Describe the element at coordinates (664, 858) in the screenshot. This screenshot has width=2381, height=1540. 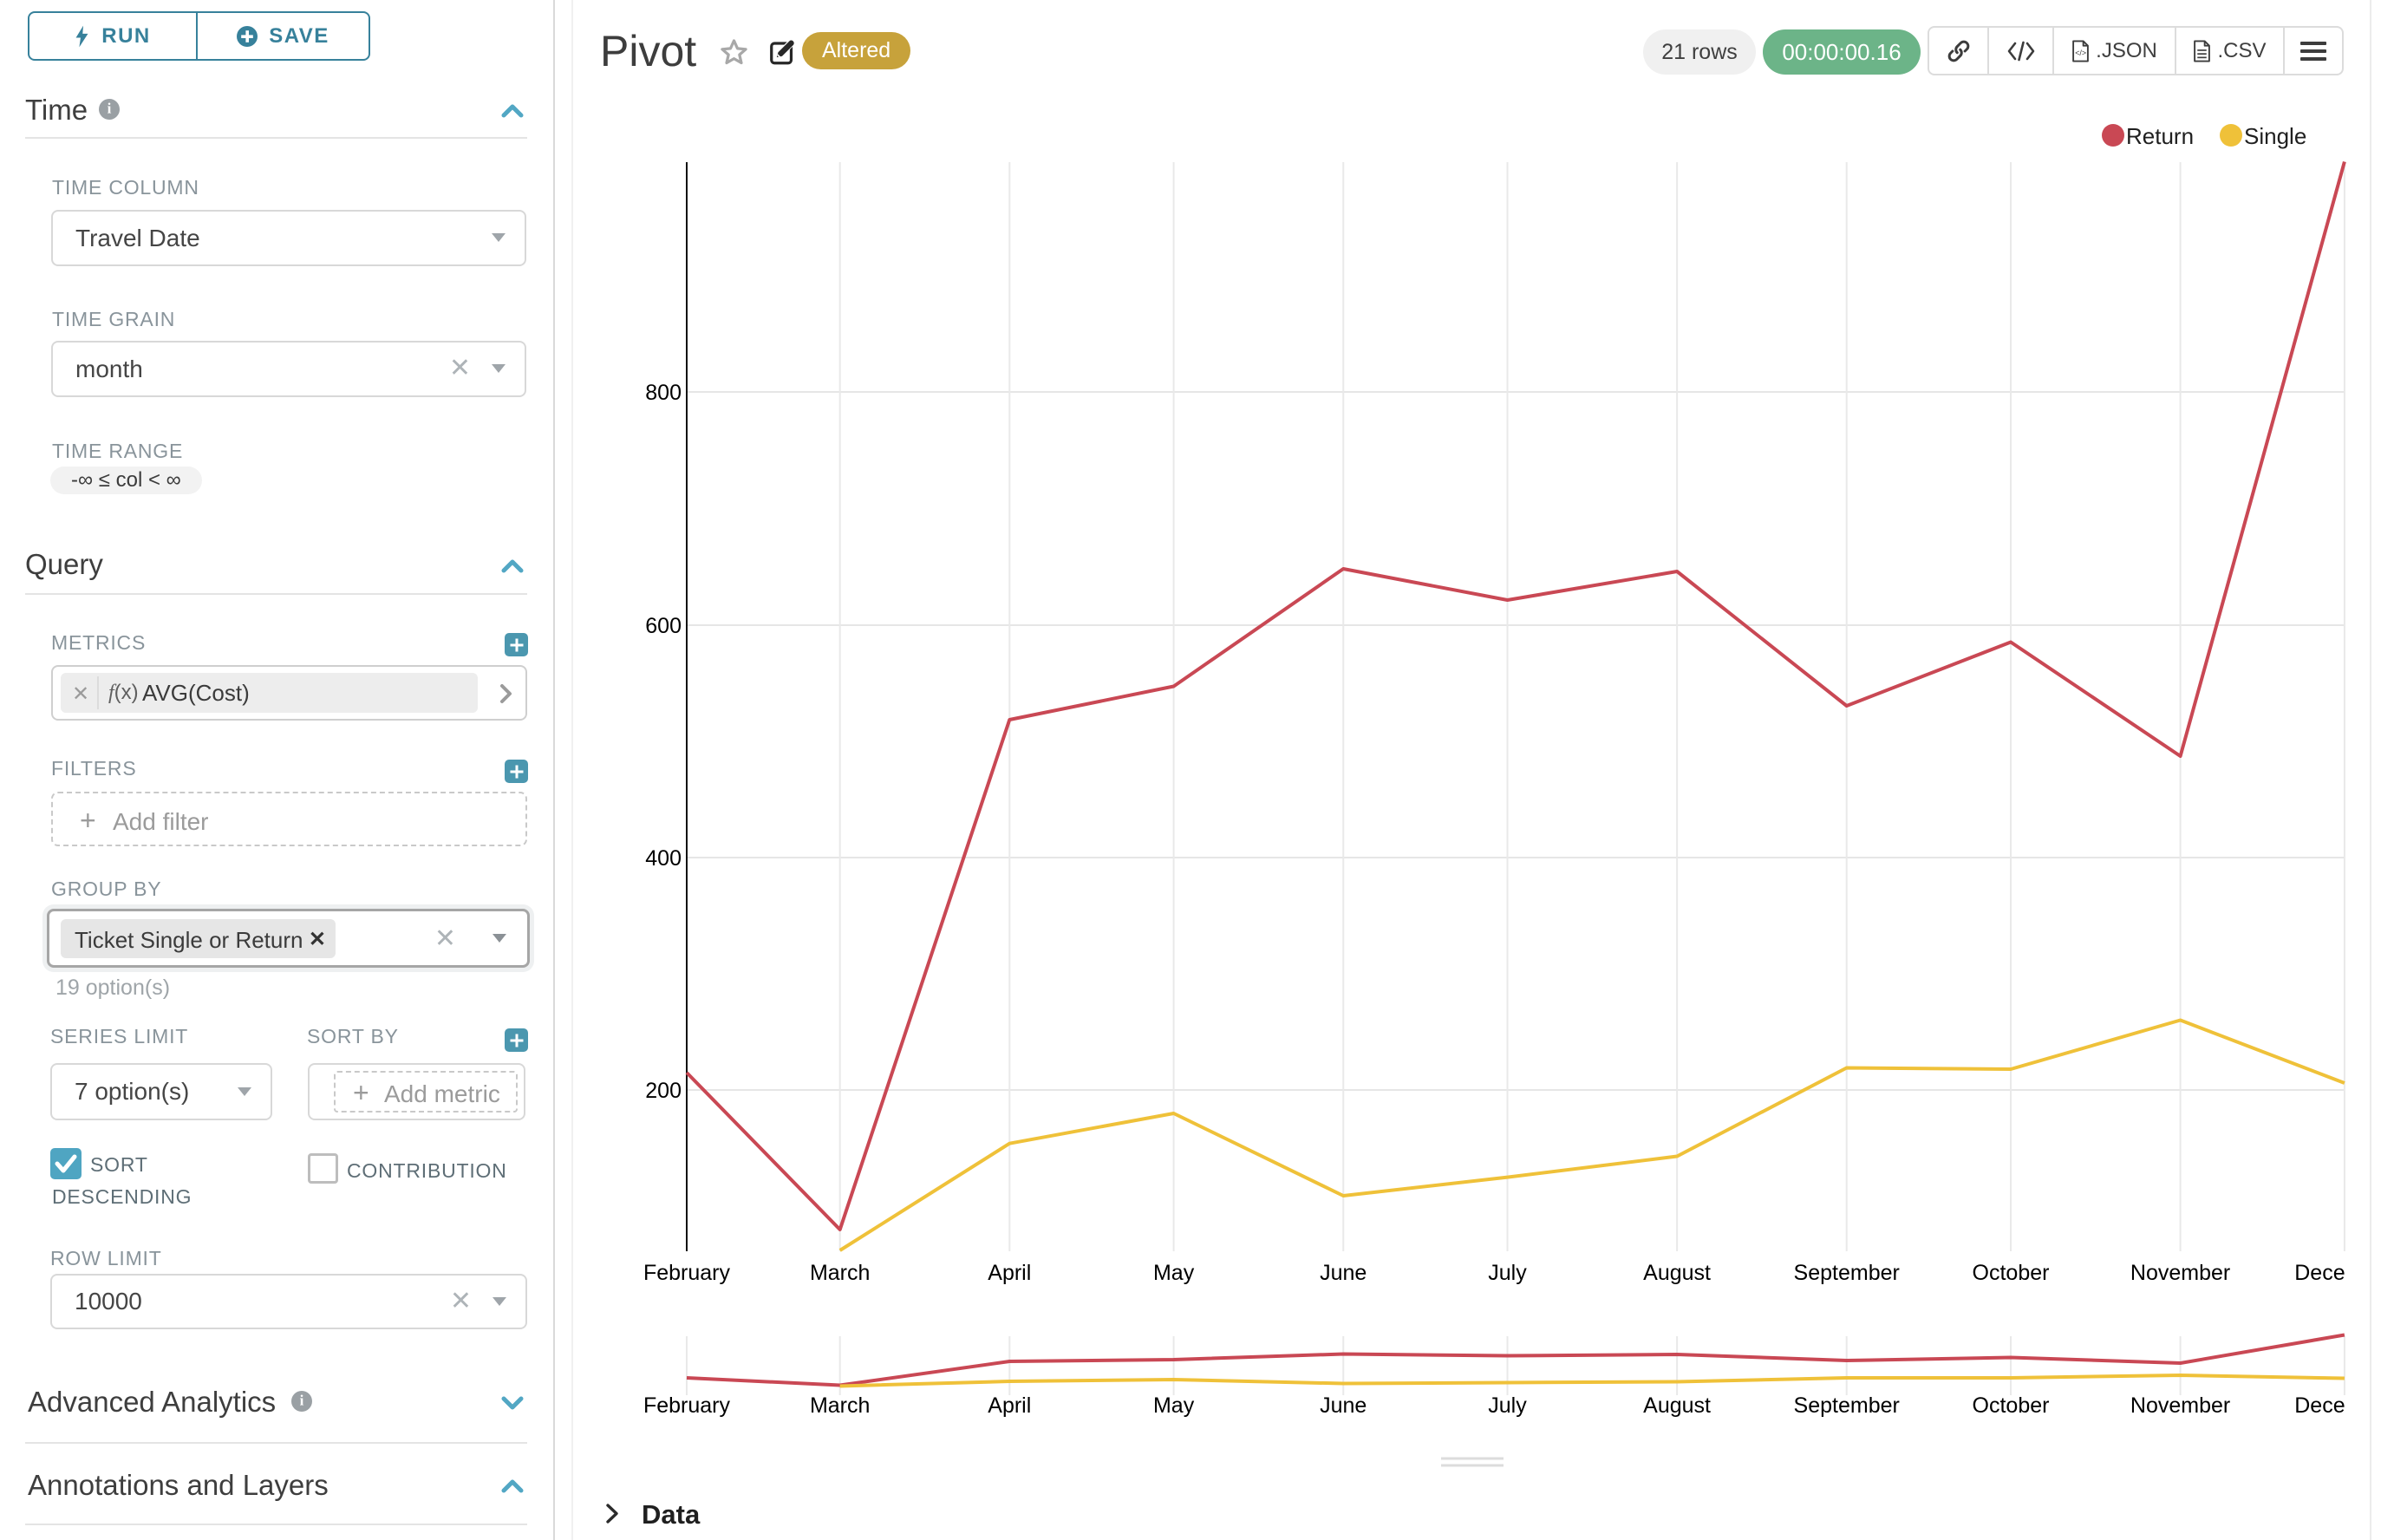
I see `svg-text: 400` at that location.